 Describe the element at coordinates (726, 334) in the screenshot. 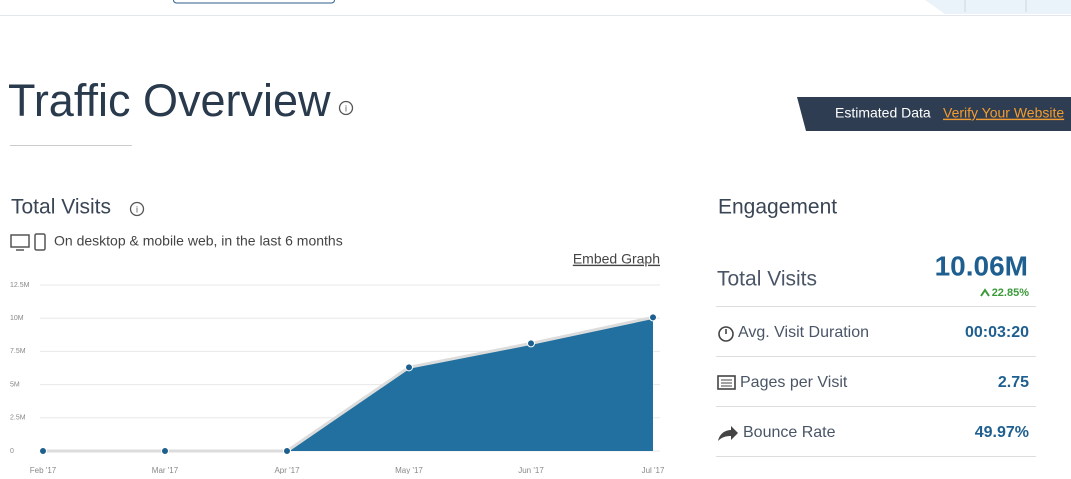

I see `timer-icon` at that location.